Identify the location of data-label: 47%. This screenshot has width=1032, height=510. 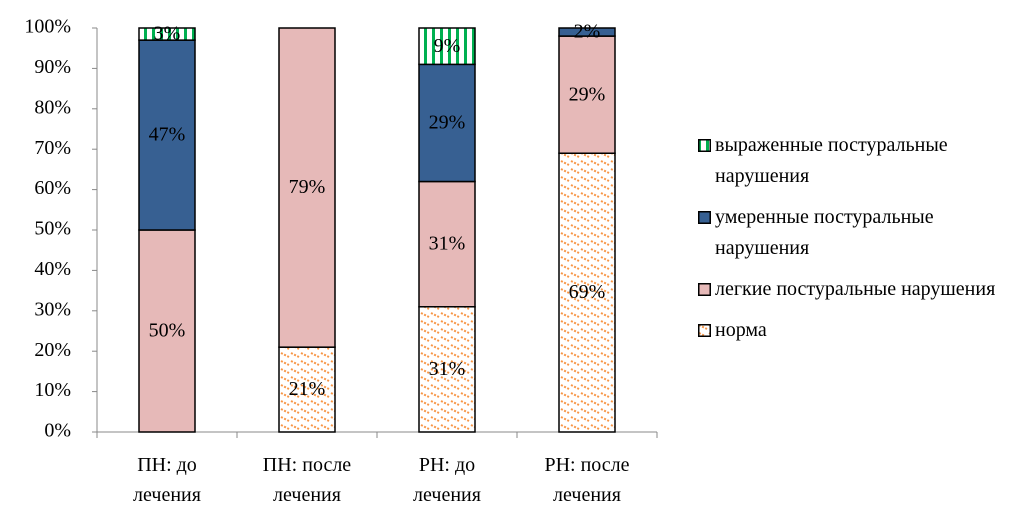
(167, 135).